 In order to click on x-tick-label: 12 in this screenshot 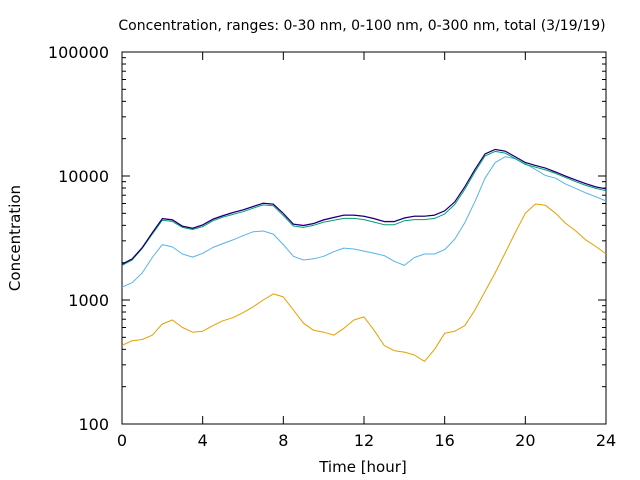, I will do `click(364, 440)`.